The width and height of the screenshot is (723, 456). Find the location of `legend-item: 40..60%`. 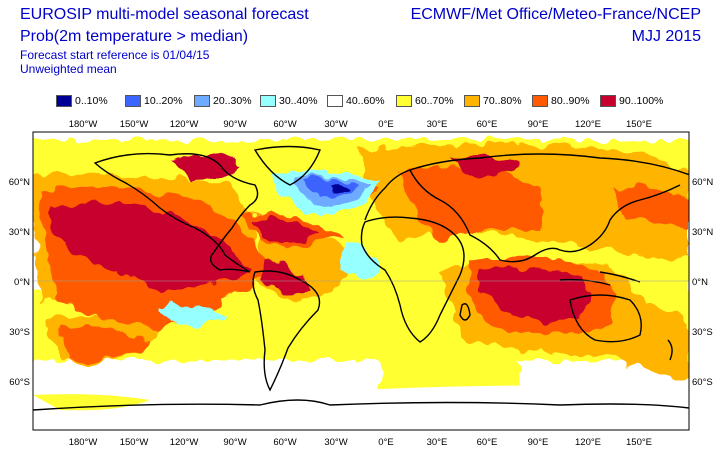

legend-item: 40..60% is located at coordinates (356, 101).